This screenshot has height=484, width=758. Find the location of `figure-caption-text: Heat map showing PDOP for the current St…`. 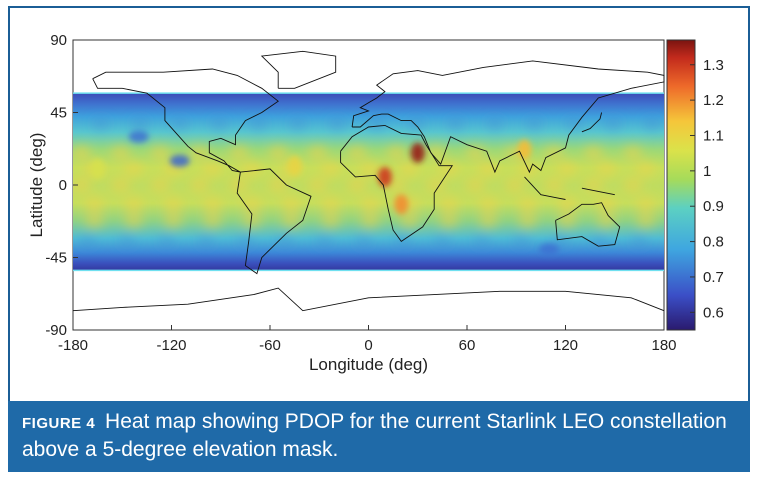

figure-caption-text: Heat map showing PDOP for the current St… is located at coordinates (374, 435).